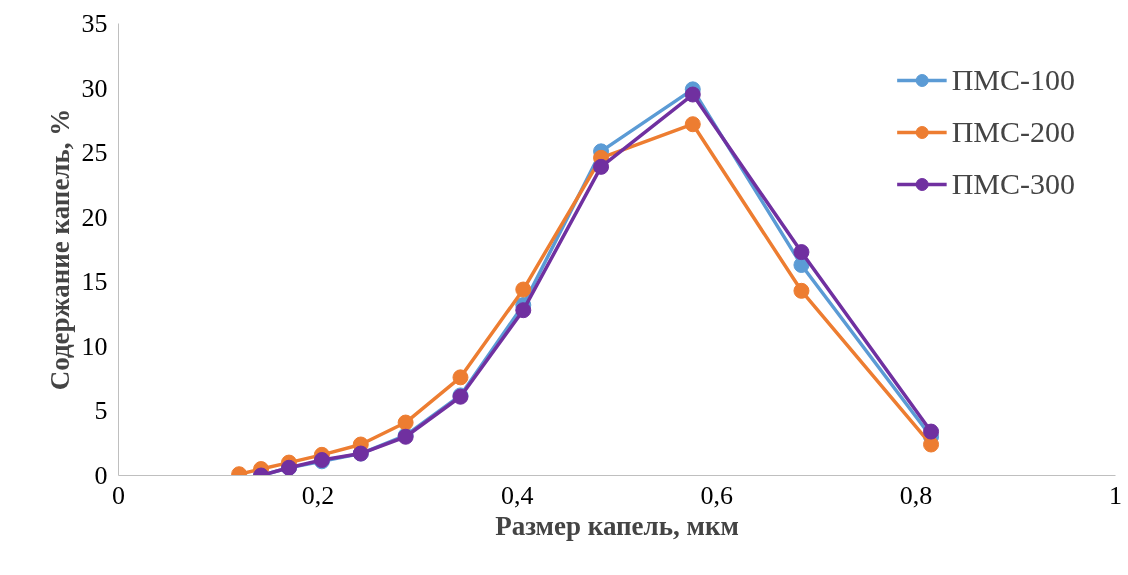 This screenshot has height=575, width=1128. Describe the element at coordinates (94, 346) in the screenshot. I see `y-tick-label: 10` at that location.